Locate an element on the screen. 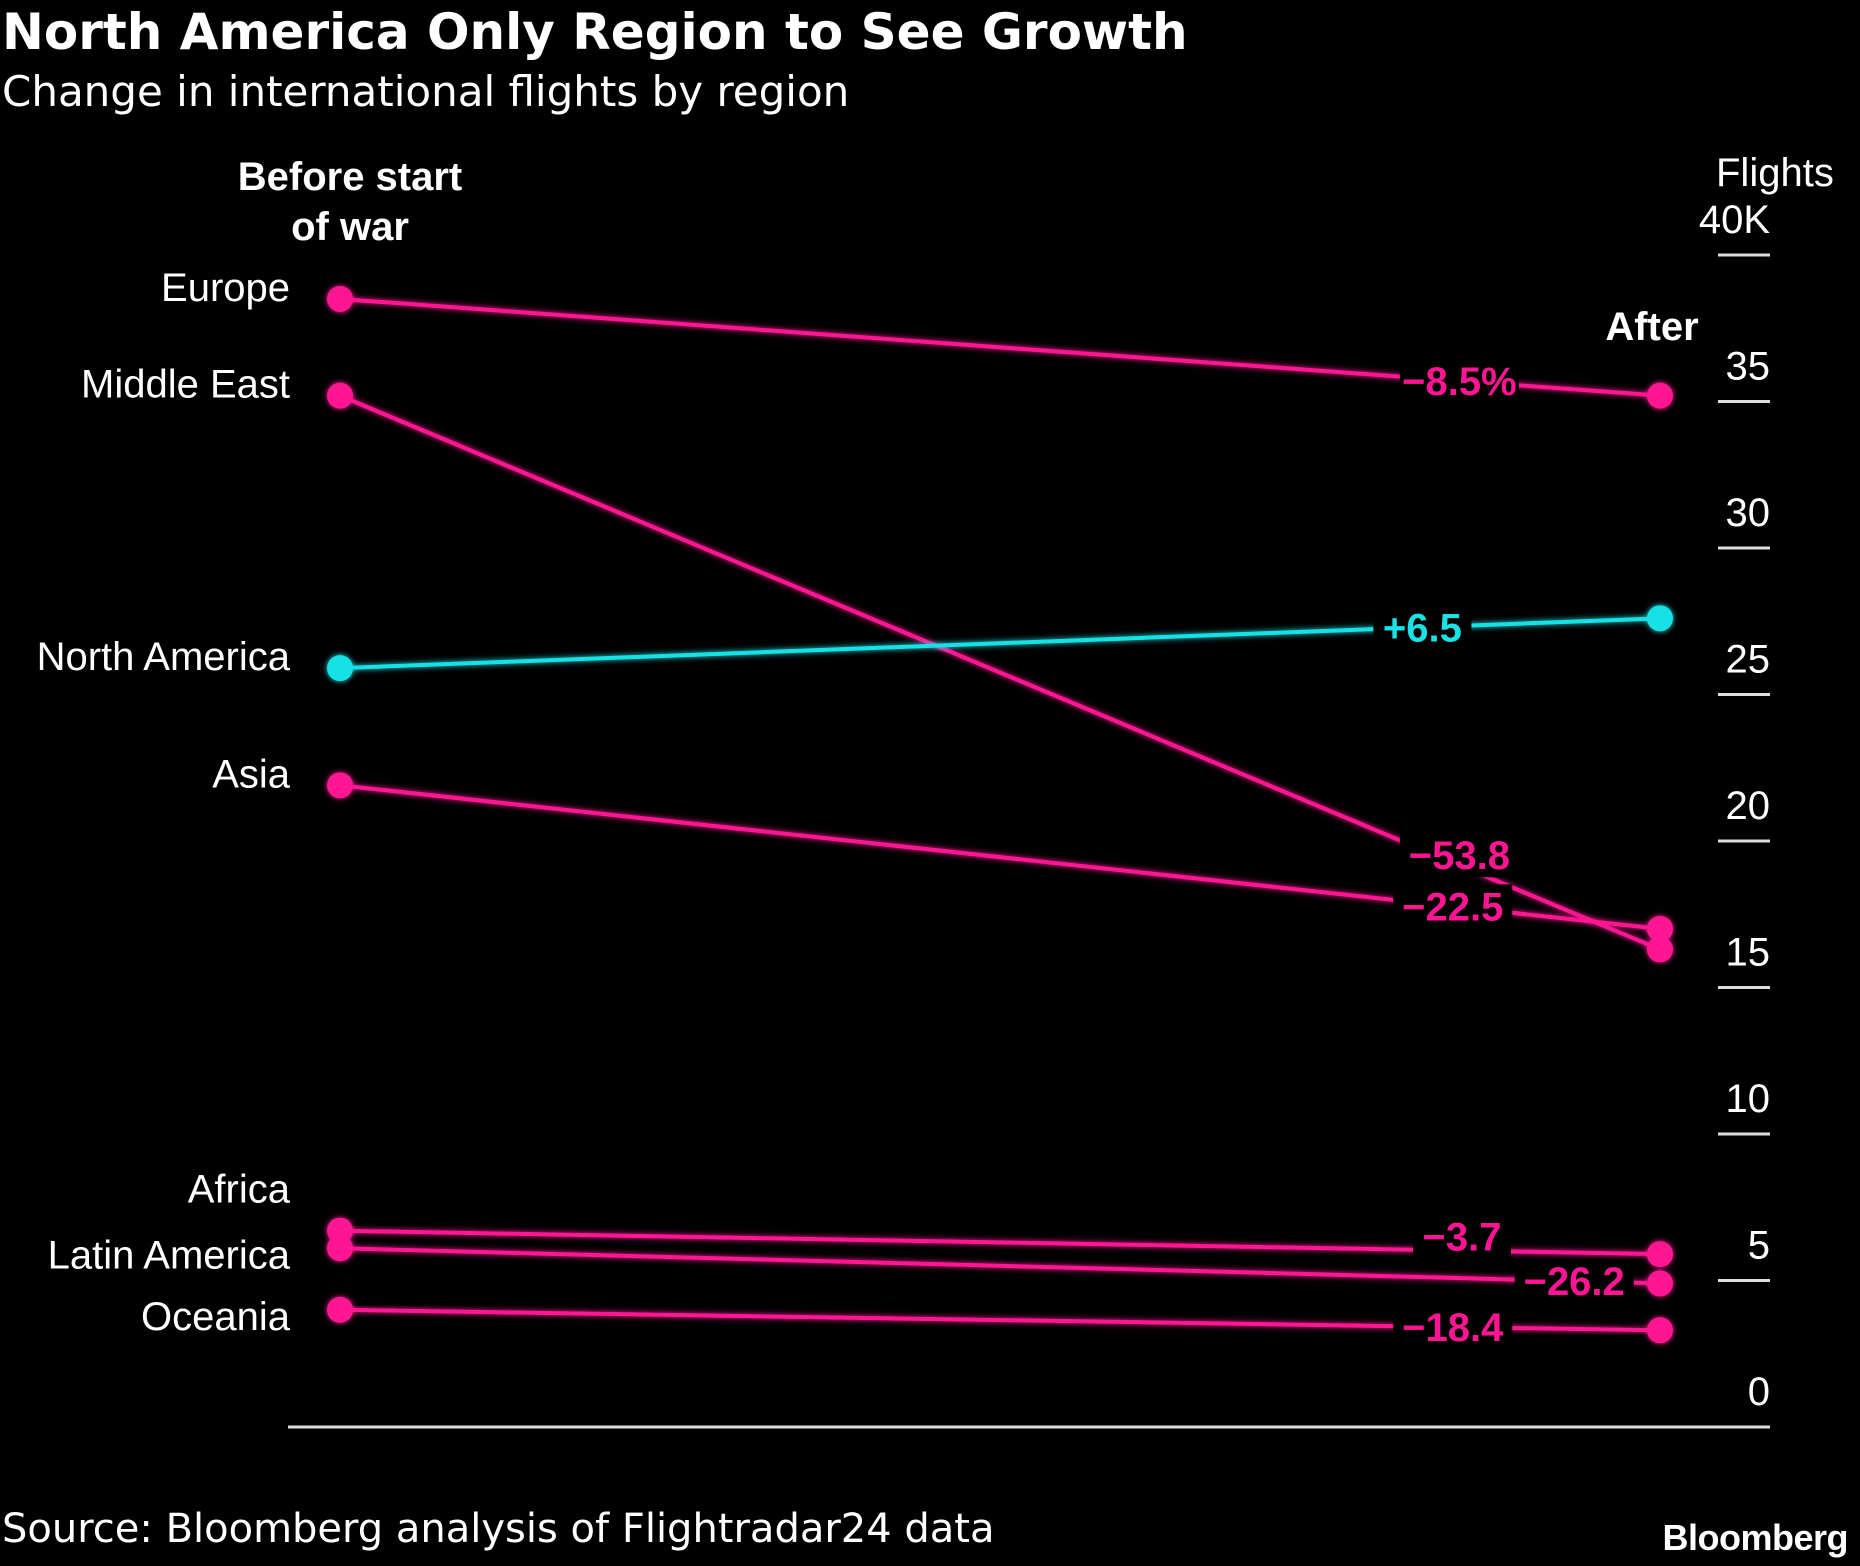 This screenshot has width=1860, height=1566. y-tick-label-15: 15 is located at coordinates (1748, 953).